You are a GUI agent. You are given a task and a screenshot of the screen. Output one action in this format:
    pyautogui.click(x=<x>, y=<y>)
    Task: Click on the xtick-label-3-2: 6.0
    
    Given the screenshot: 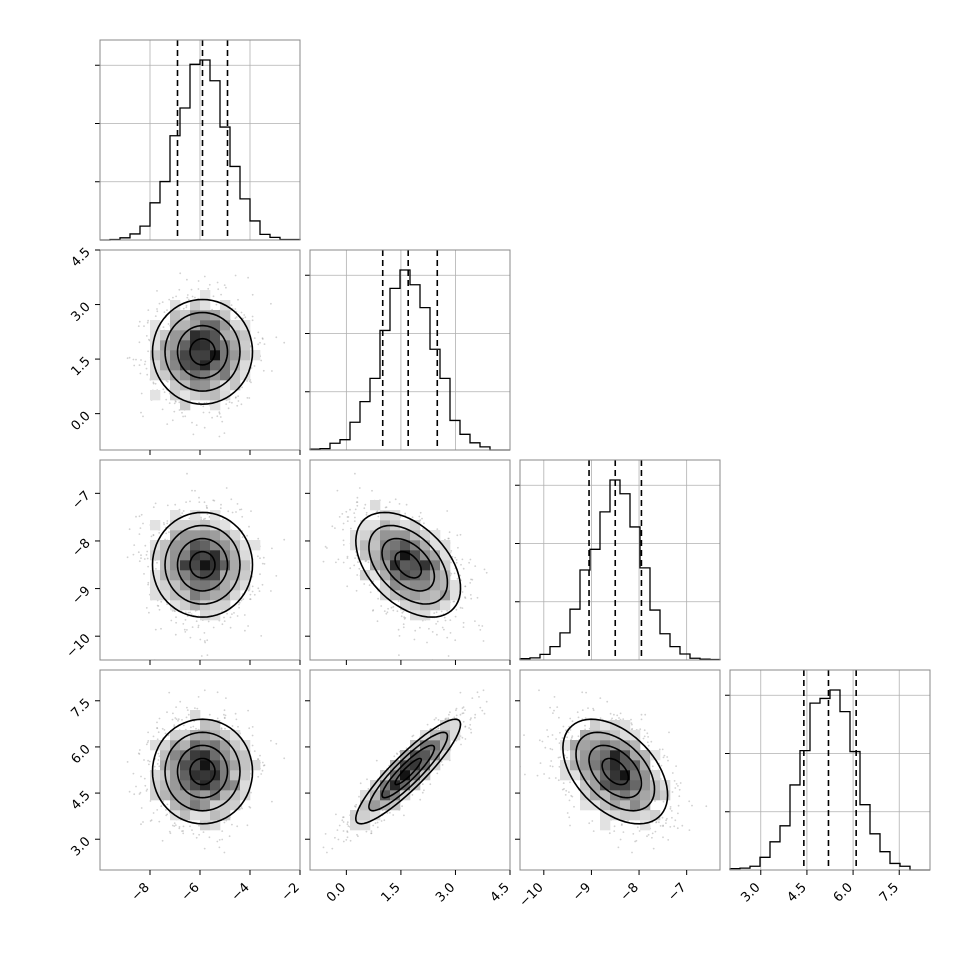 What is the action you would take?
    pyautogui.click(x=843, y=892)
    